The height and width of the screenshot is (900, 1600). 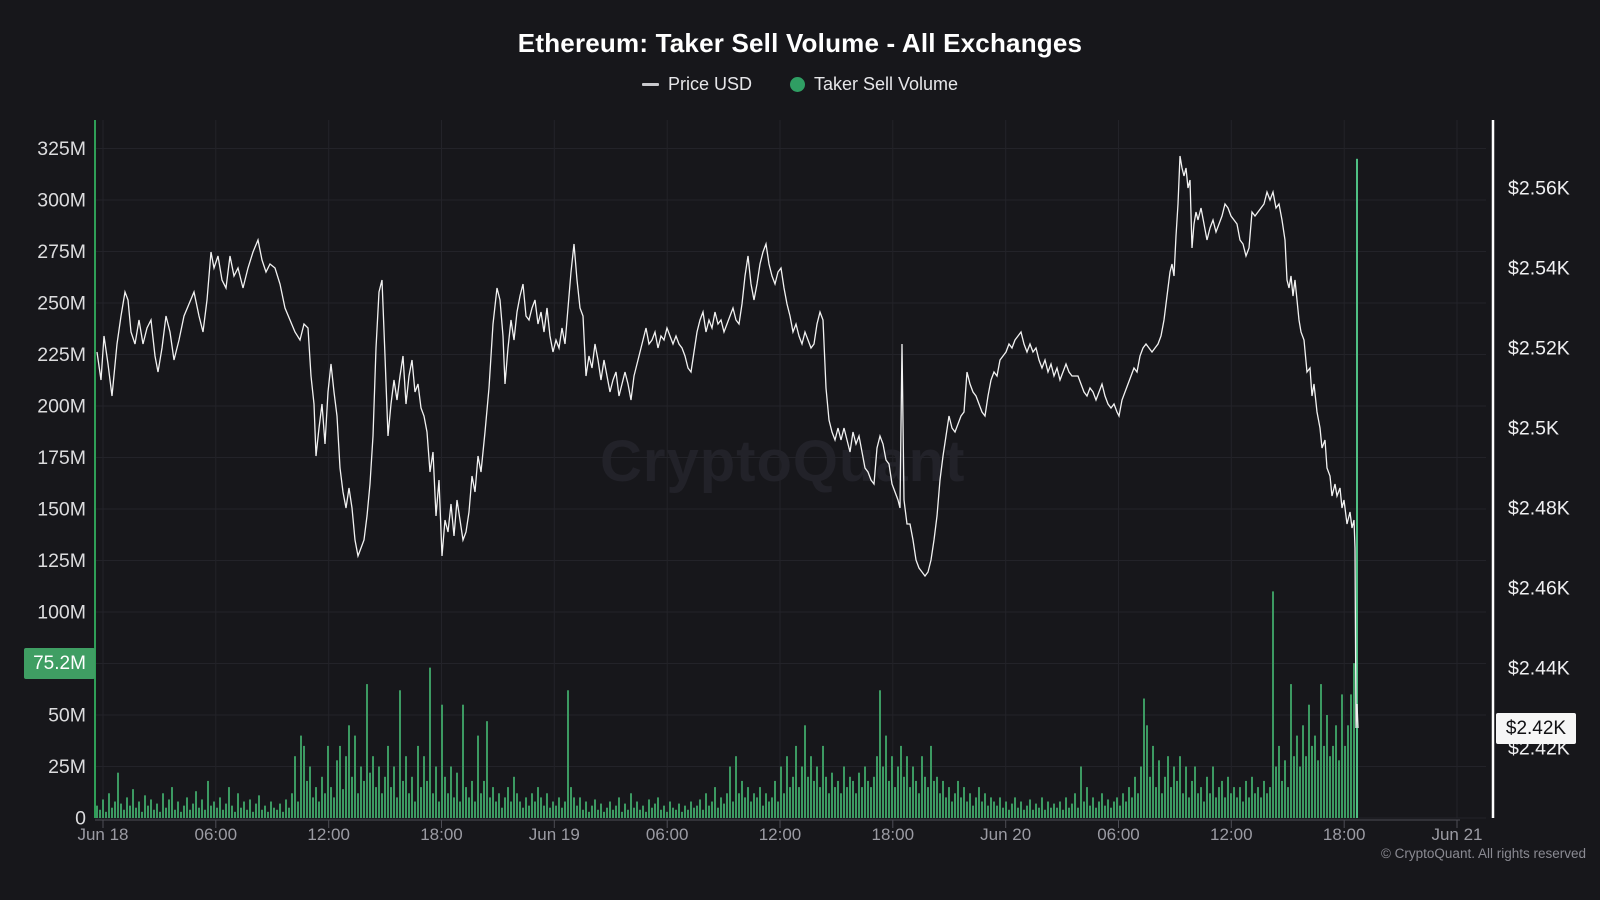 I want to click on svg-text: 300M, so click(x=61, y=201).